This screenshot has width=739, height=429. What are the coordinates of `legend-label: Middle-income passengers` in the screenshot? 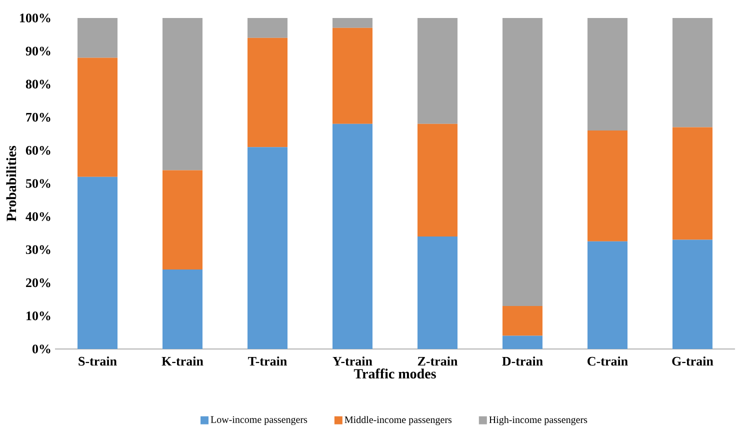 It's located at (398, 421).